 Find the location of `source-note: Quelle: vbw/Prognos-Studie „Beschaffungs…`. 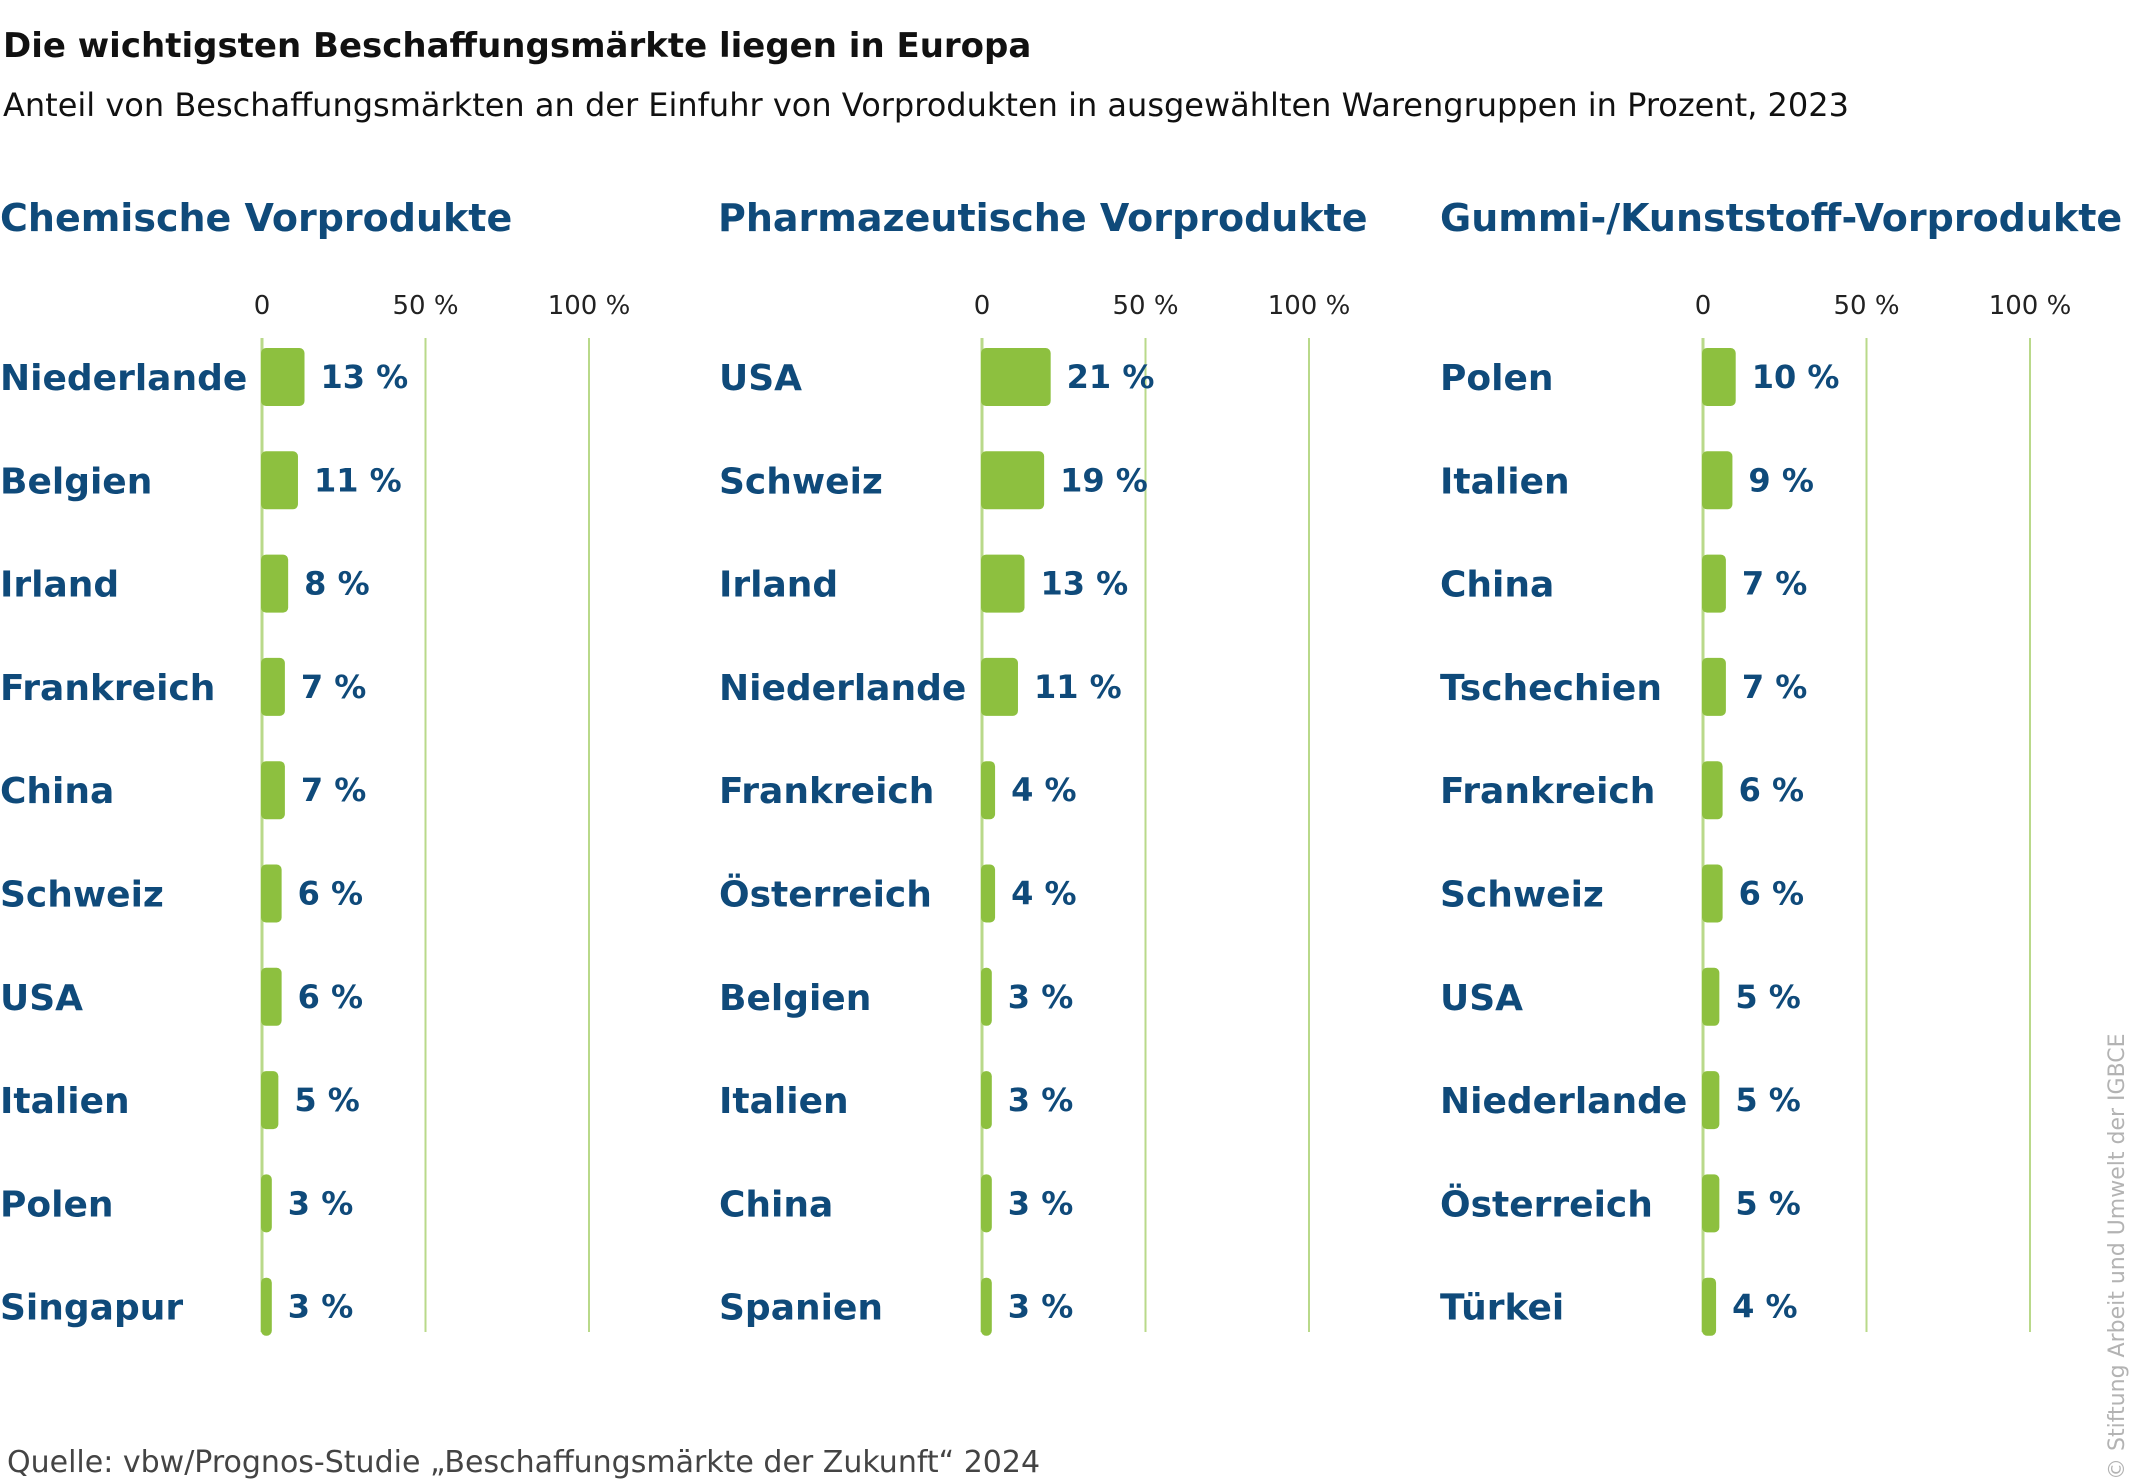

source-note: Quelle: vbw/Prognos-Studie „Beschaffungs… is located at coordinates (524, 1462).